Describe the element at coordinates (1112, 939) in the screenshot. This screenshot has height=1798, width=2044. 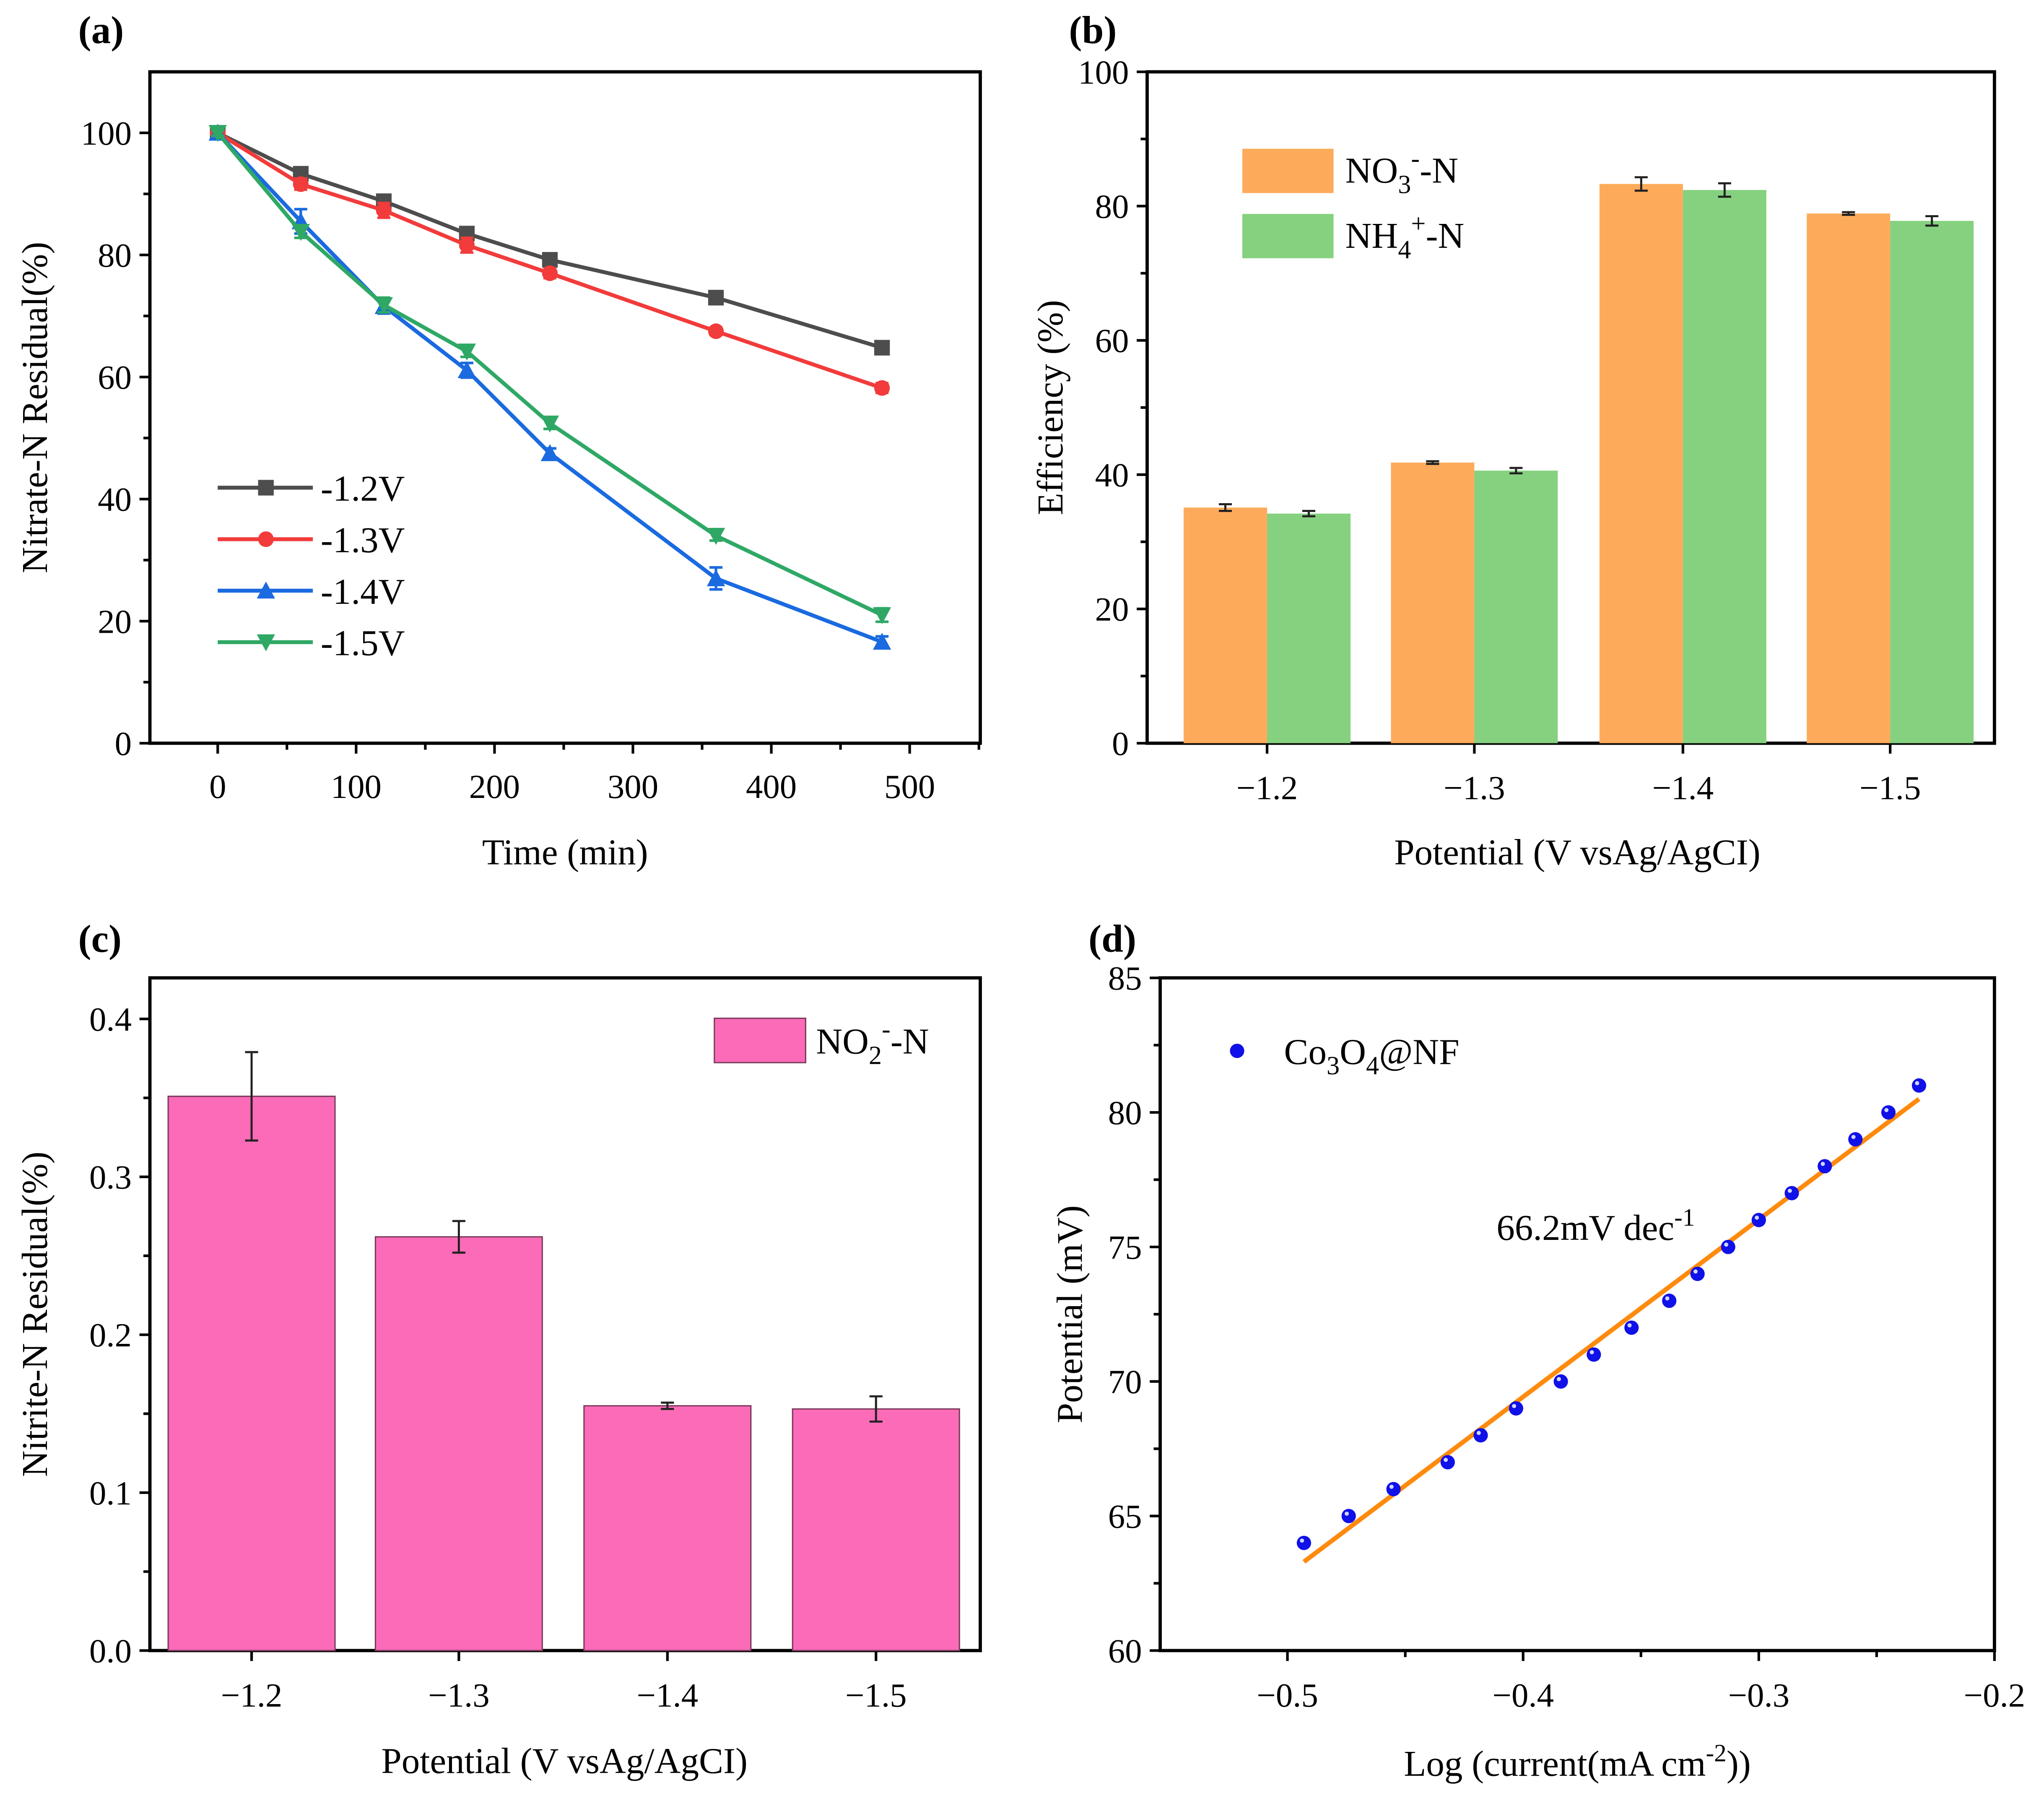
I see `panel-label: (d)` at that location.